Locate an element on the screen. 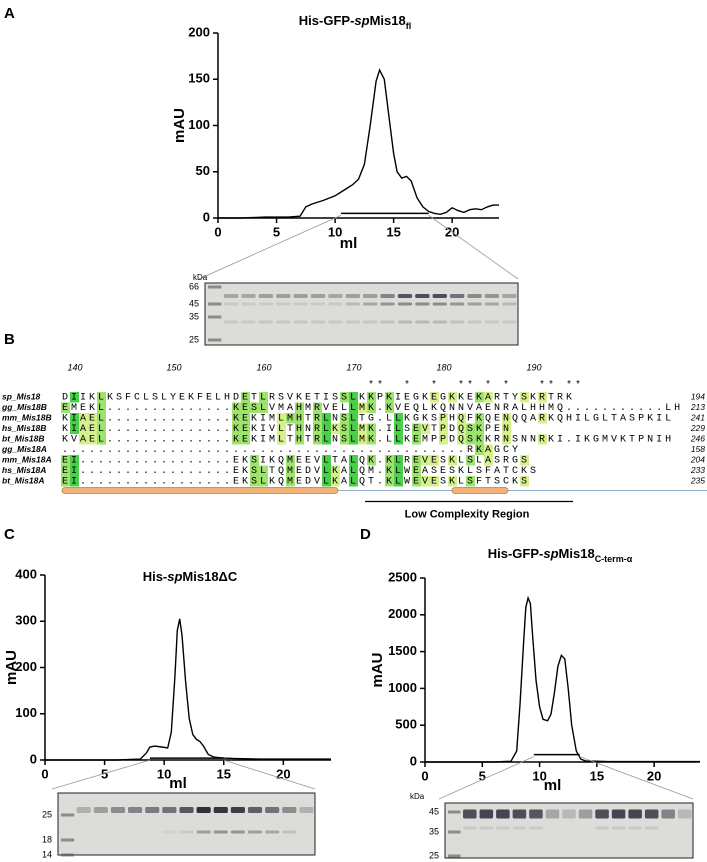 This screenshot has height=862, width=707. chart-title: His-GFP-spMis18C-term-α is located at coordinates (560, 555).